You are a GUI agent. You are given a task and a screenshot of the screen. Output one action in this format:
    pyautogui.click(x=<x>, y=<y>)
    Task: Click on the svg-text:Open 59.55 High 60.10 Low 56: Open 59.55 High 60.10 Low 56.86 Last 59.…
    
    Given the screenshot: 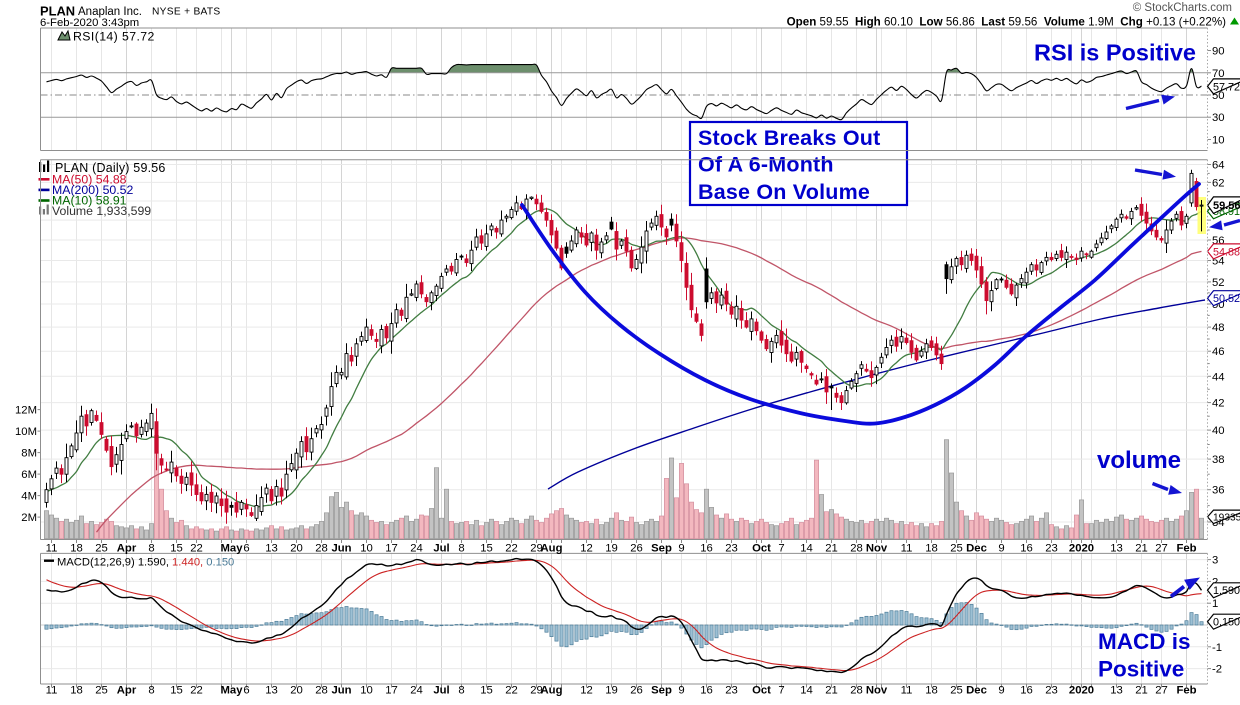 What is the action you would take?
    pyautogui.click(x=1006, y=21)
    